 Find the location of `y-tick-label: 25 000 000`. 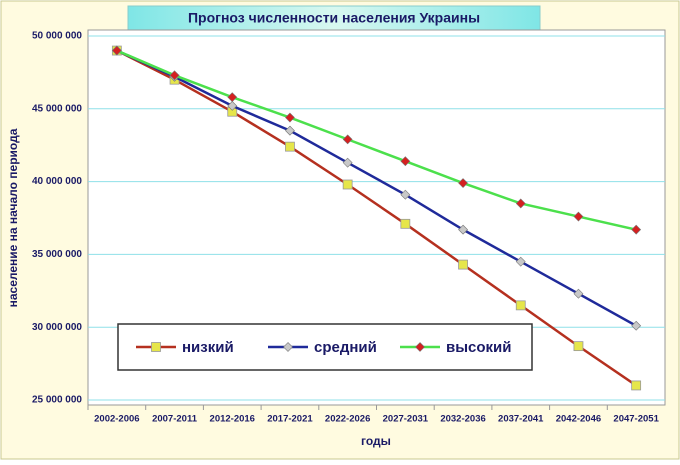

y-tick-label: 25 000 000 is located at coordinates (57, 400).